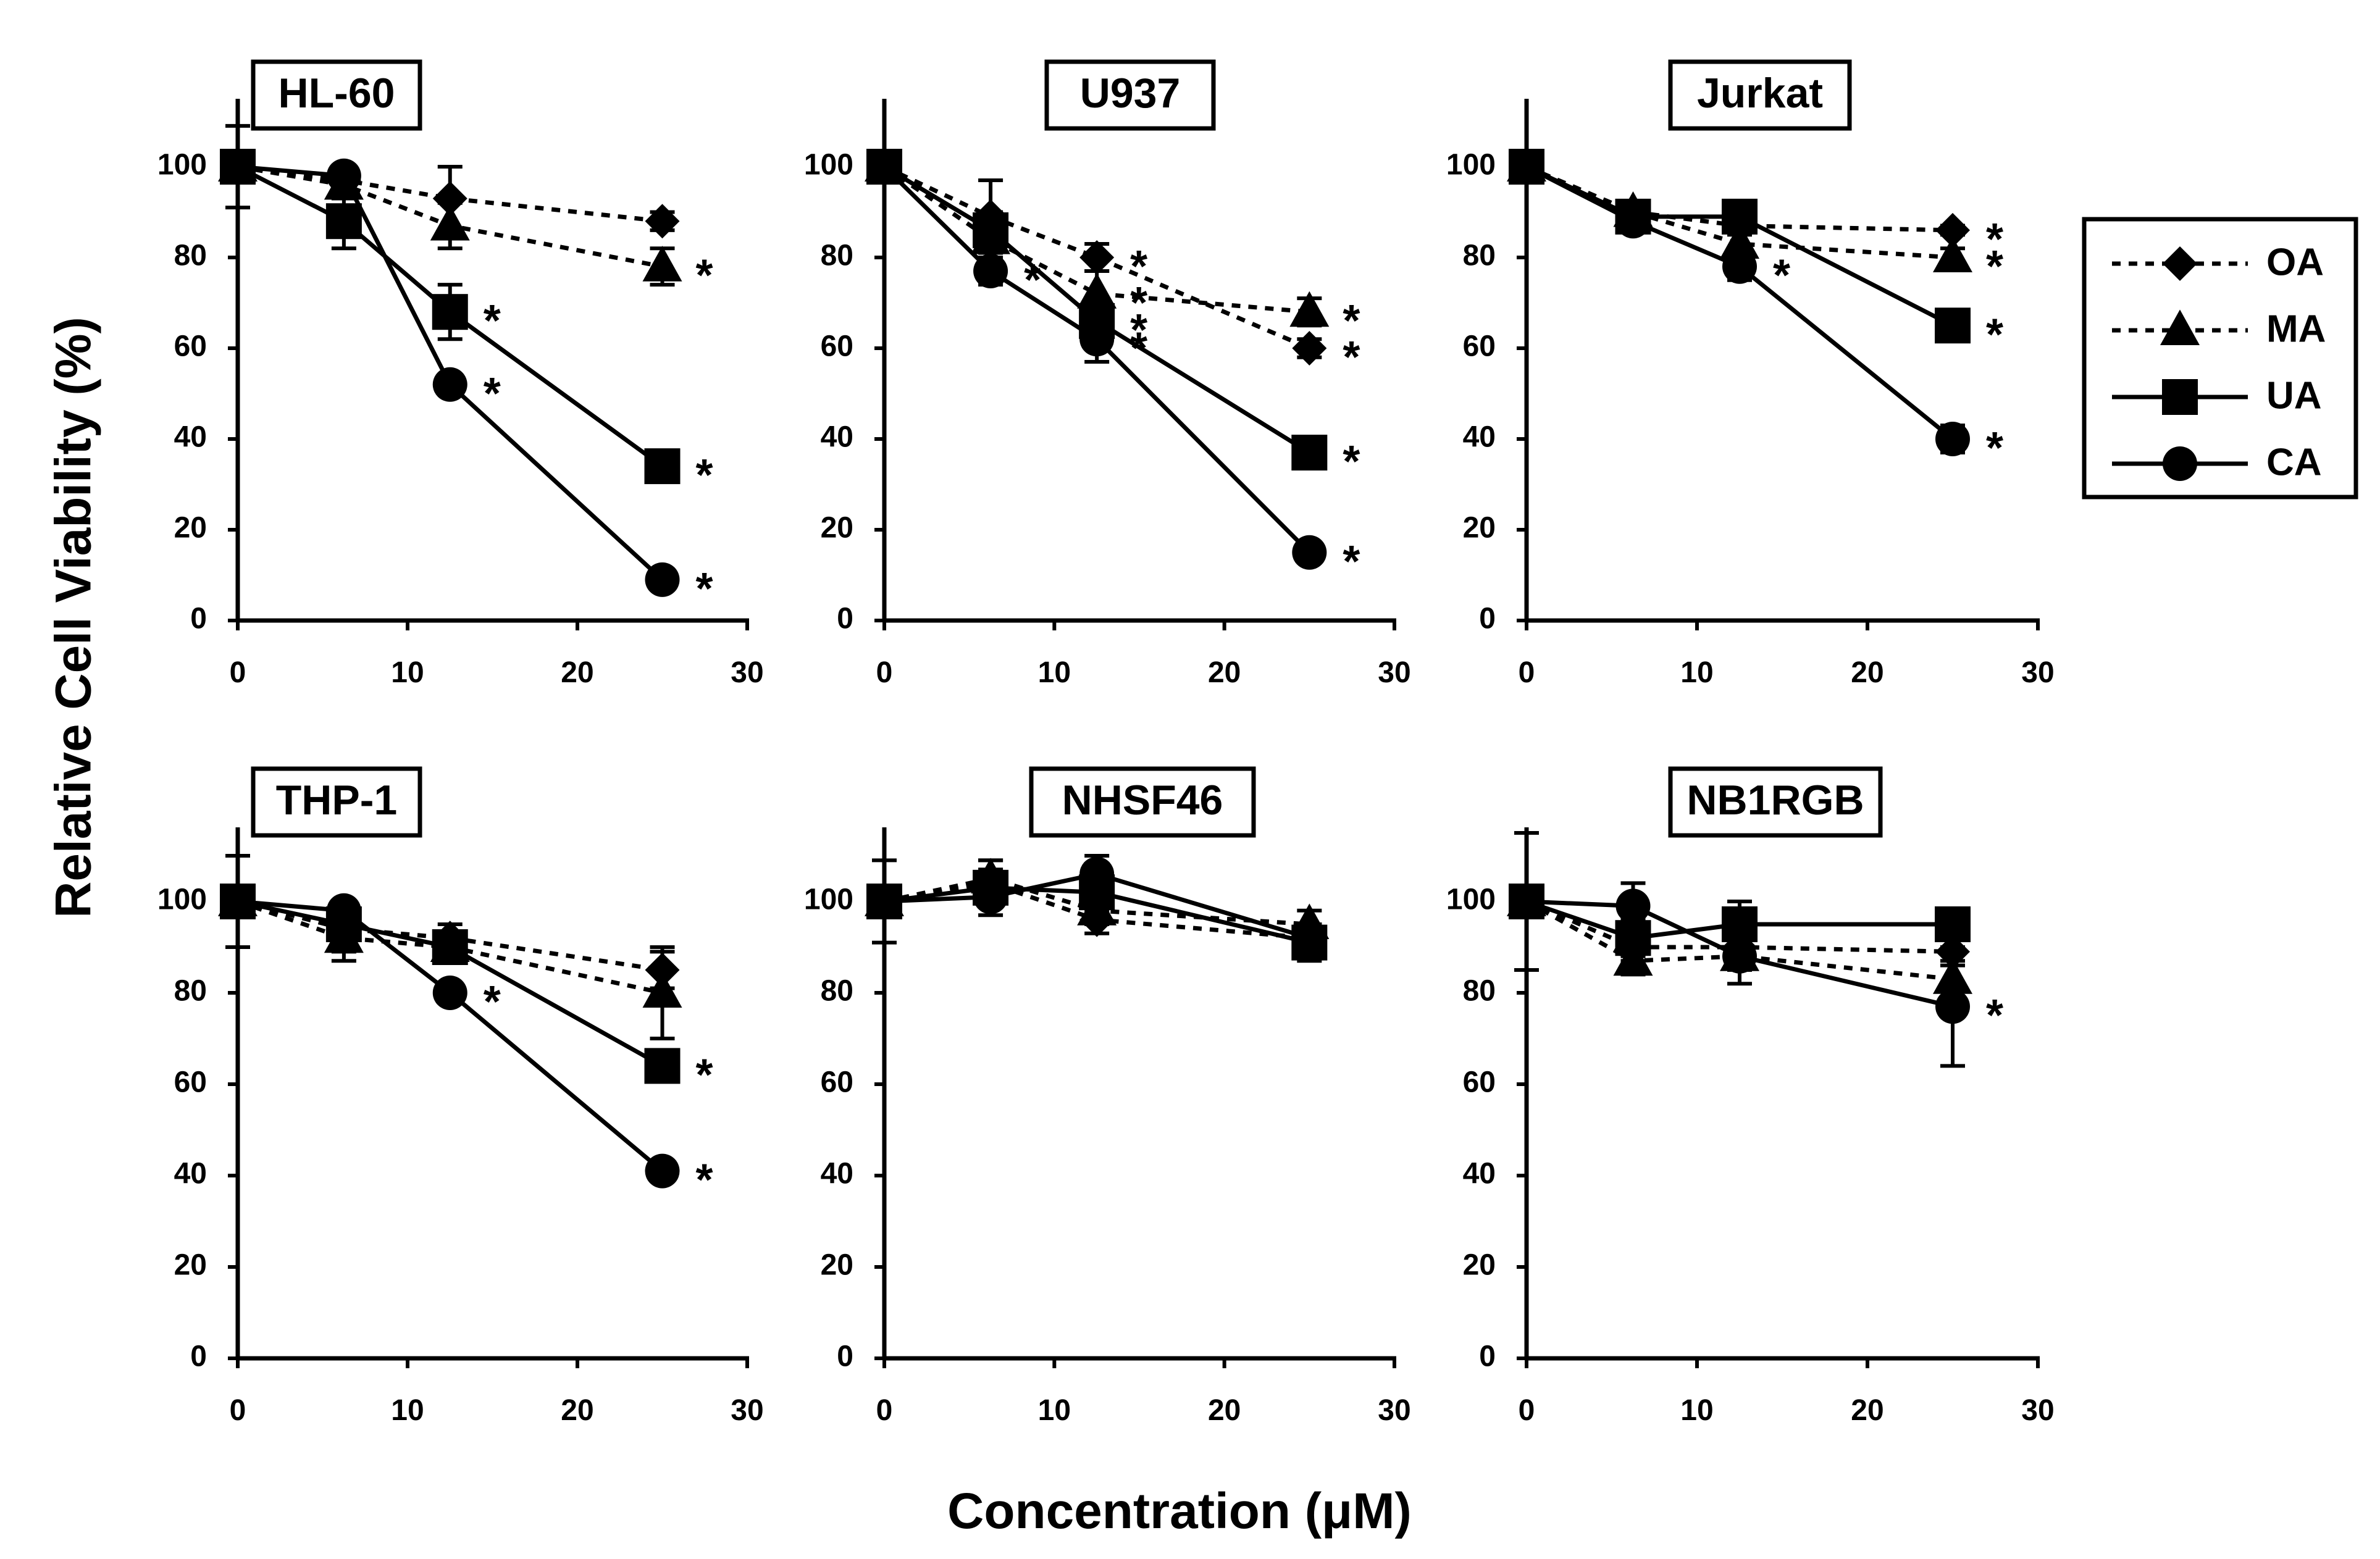  Describe the element at coordinates (2294, 395) in the screenshot. I see `legend-label: UA` at that location.